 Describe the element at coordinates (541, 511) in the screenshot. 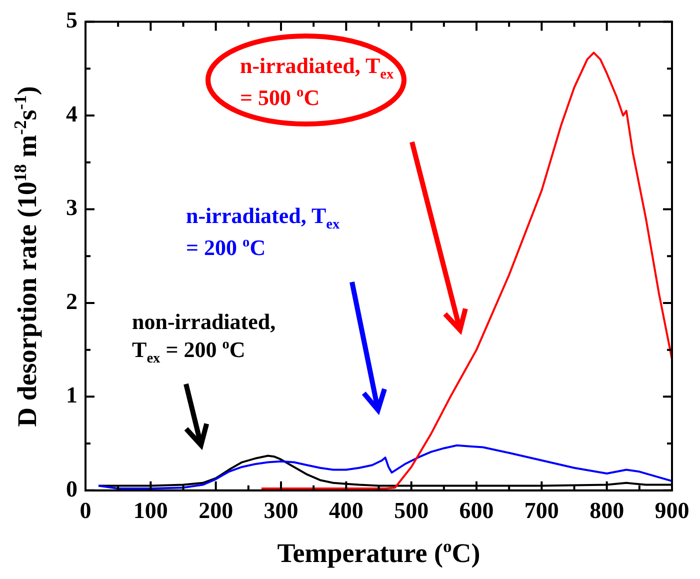

I see `x-tick-label: 700` at that location.